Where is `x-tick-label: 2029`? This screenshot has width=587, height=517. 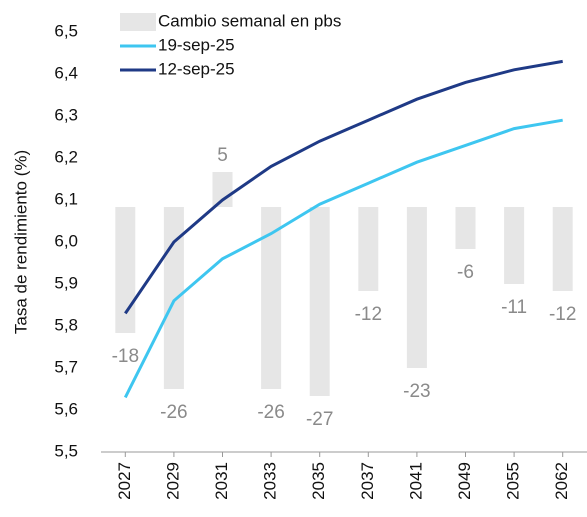
x-tick-label: 2029 is located at coordinates (172, 481).